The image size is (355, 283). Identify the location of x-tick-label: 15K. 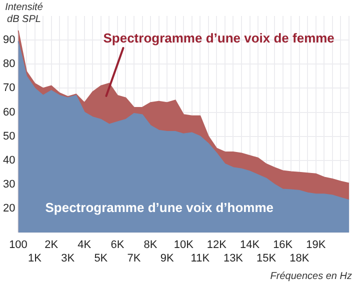
(266, 258).